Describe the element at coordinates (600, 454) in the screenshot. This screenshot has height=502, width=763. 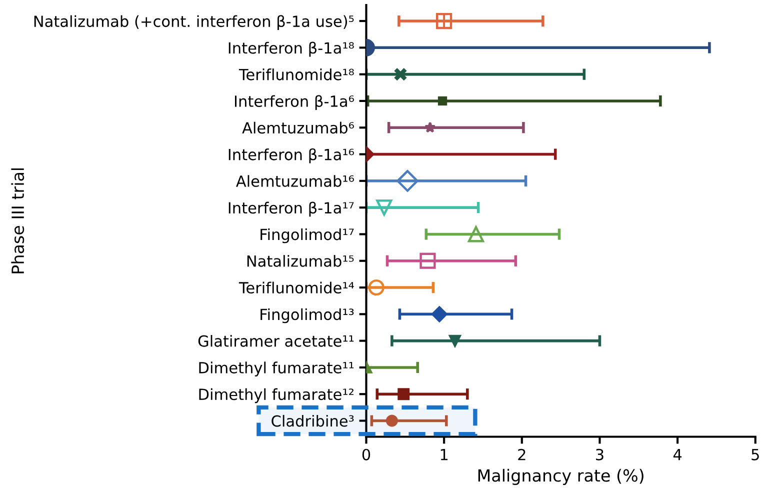
I see `x-tick-label: 3` at that location.